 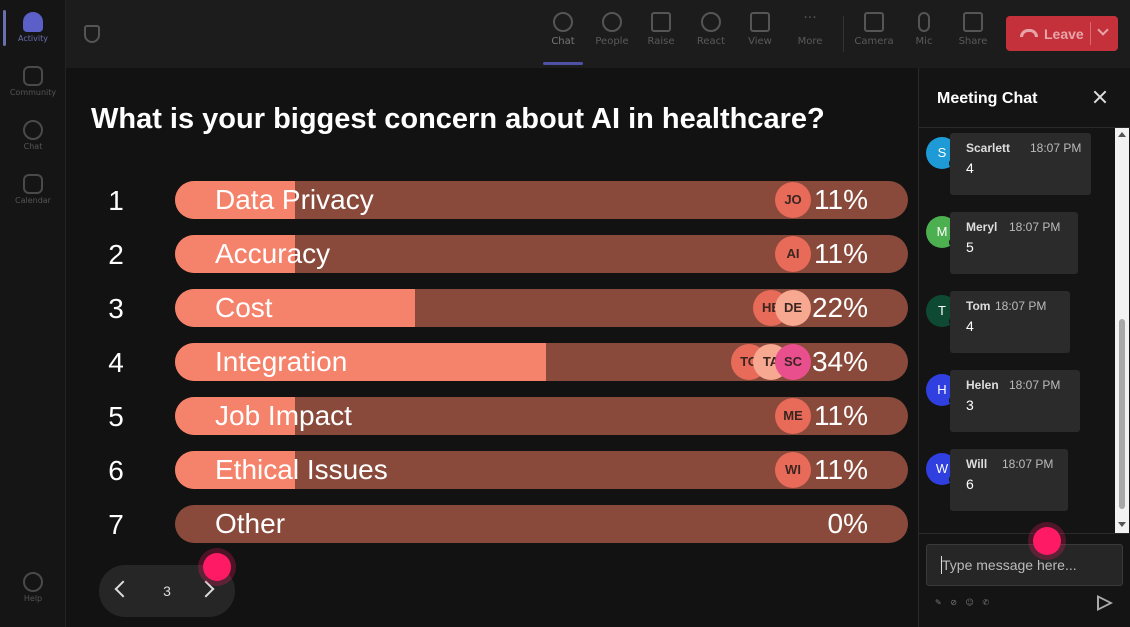 What do you see at coordinates (1105, 603) in the screenshot?
I see `send-icon` at bounding box center [1105, 603].